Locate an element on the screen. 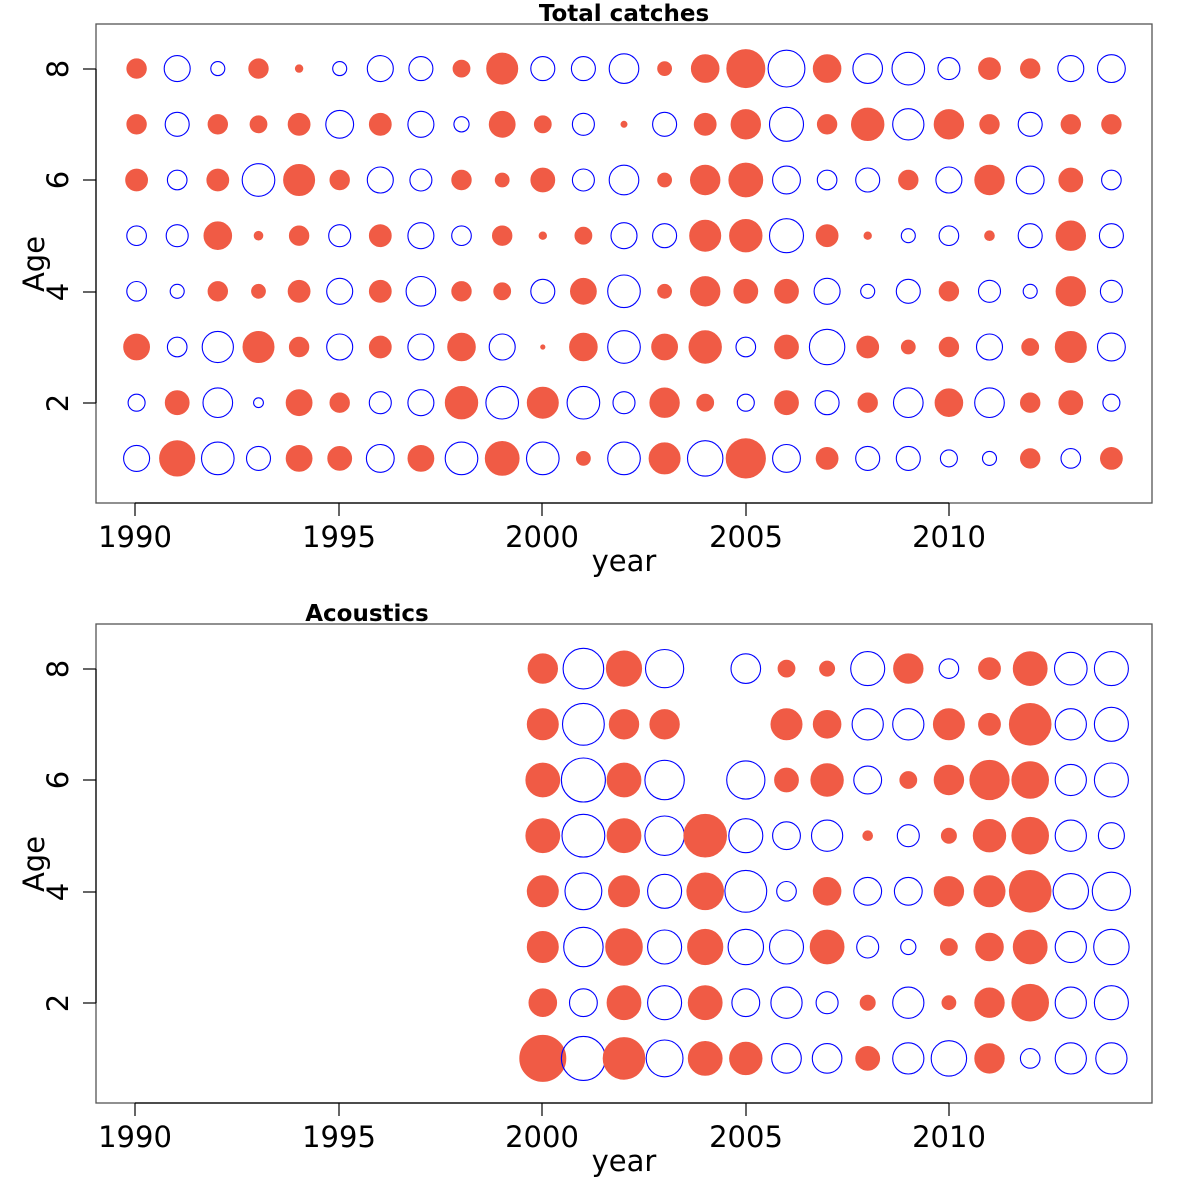 The image size is (1200, 1200). x-tick-label: 2000 is located at coordinates (542, 1137).